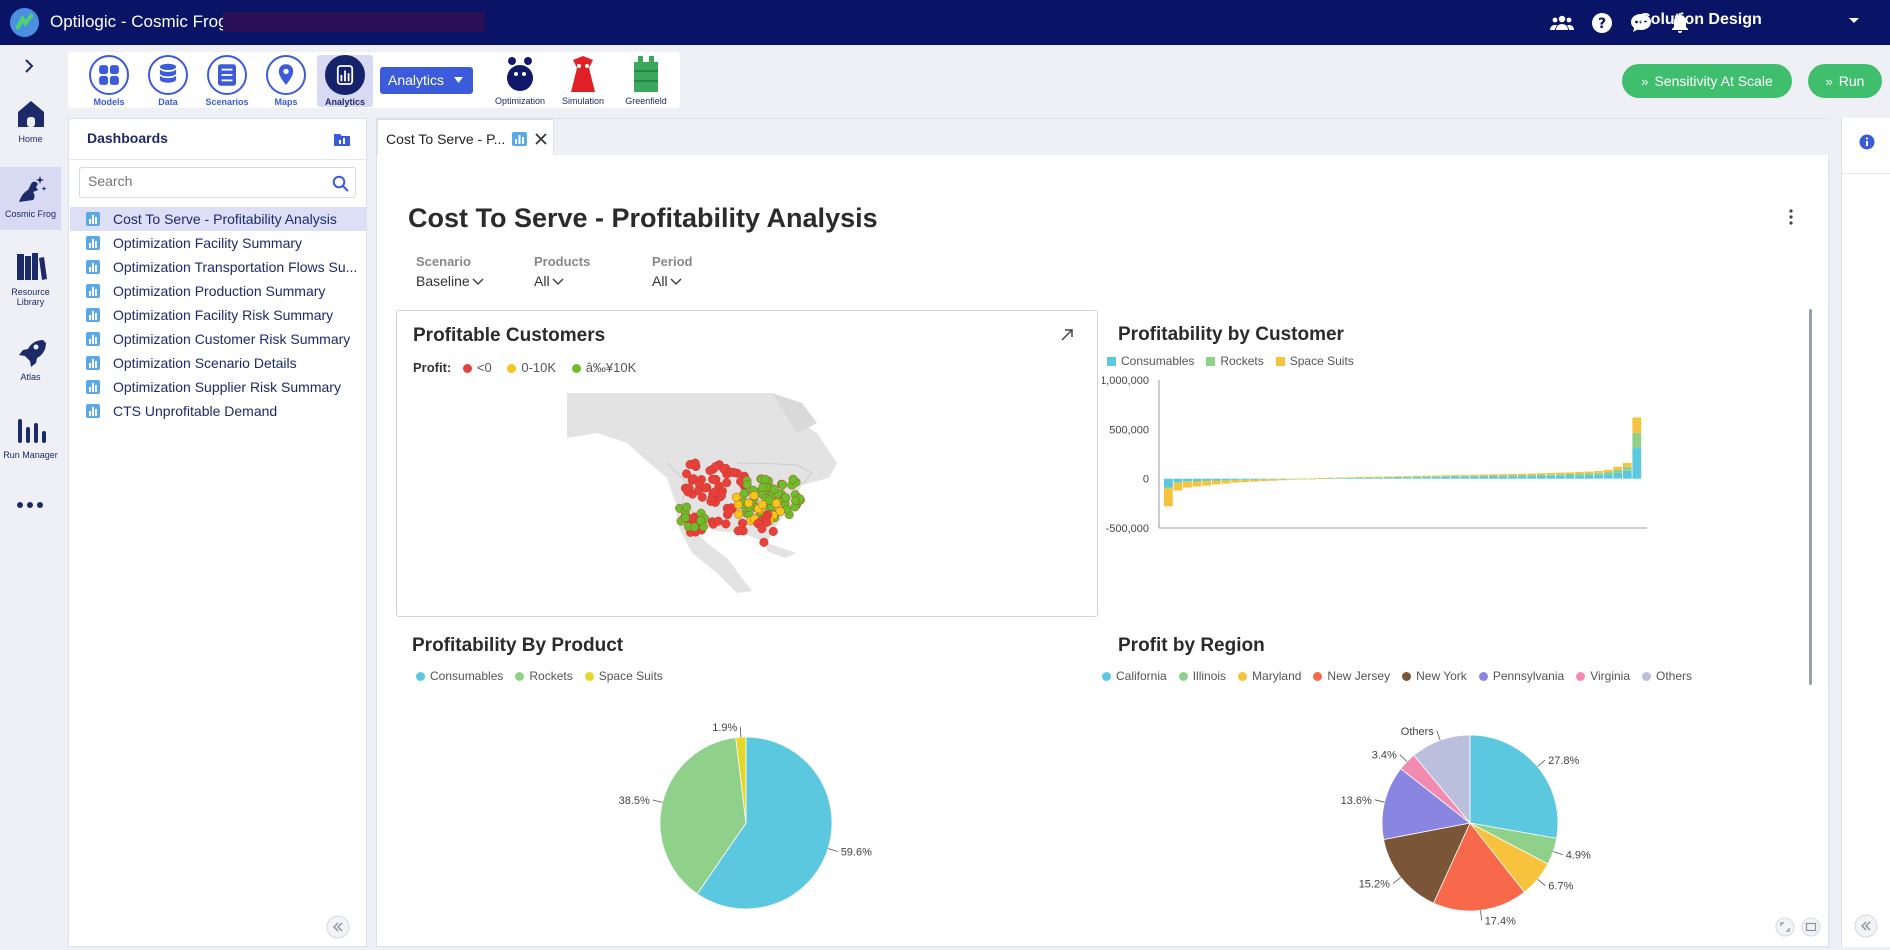 The width and height of the screenshot is (1890, 950). Describe the element at coordinates (218, 291) in the screenshot. I see `dashboard-list-item: Optimization Production Summary` at that location.